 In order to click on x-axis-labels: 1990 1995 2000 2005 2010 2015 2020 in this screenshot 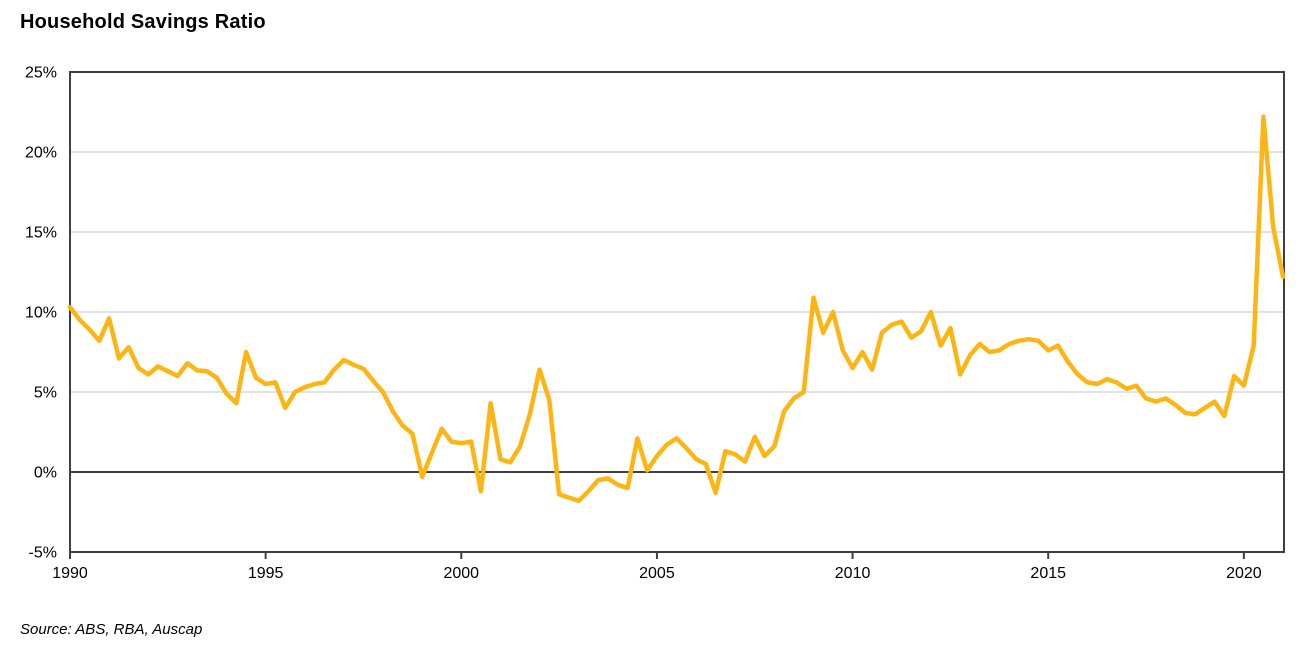, I will do `click(657, 573)`.